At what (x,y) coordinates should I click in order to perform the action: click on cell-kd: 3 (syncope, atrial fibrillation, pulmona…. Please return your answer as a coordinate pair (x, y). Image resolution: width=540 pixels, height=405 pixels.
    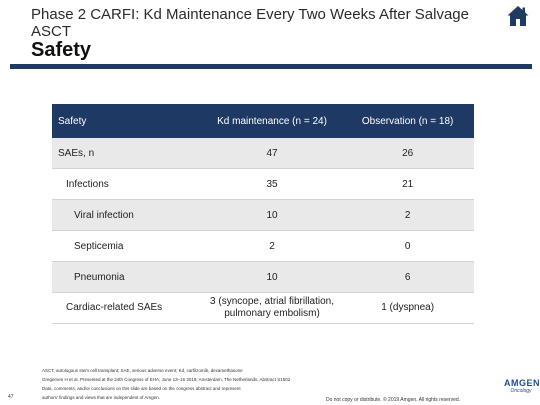
    Looking at the image, I should click on (272, 307).